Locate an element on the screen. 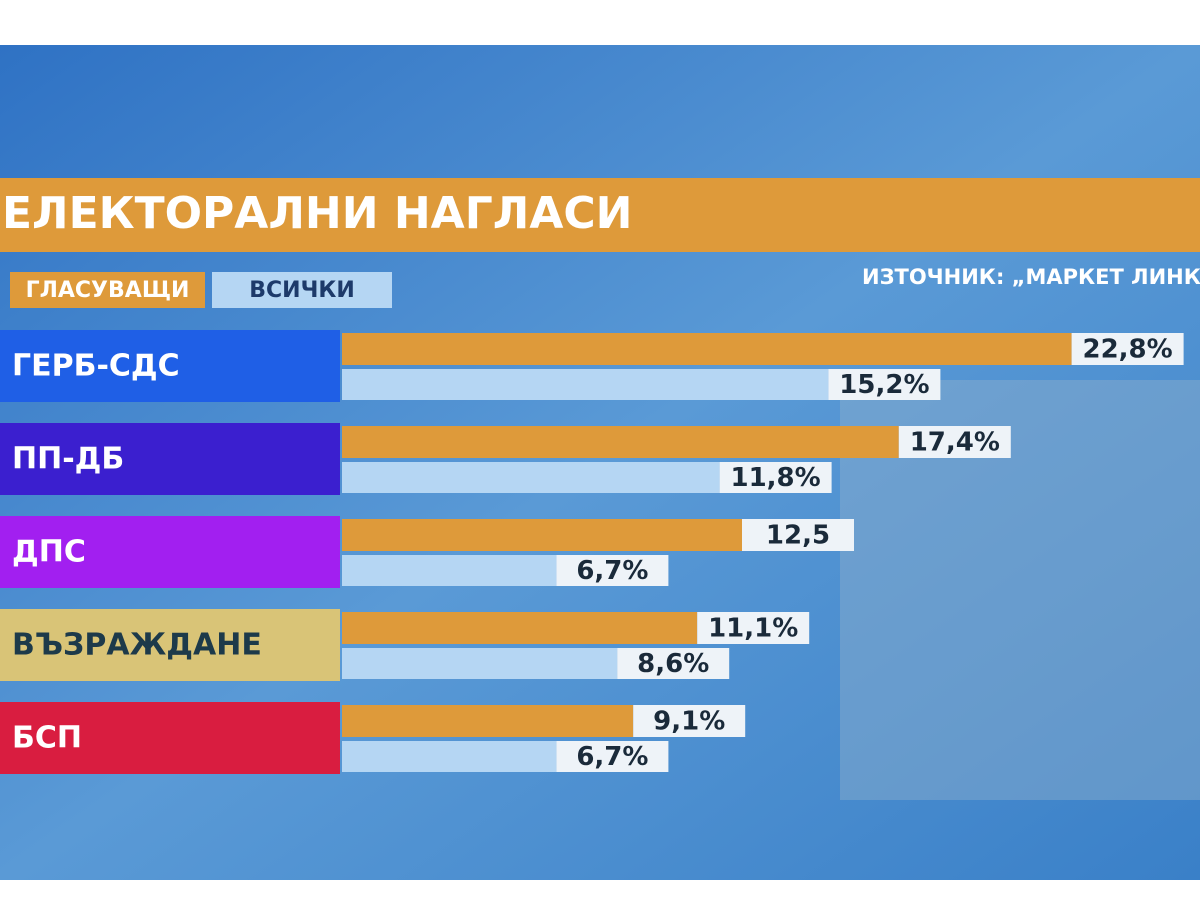 Image resolution: width=1200 pixels, height=900 pixels. legend-label: ГЛАСУВАЩИ is located at coordinates (108, 290).